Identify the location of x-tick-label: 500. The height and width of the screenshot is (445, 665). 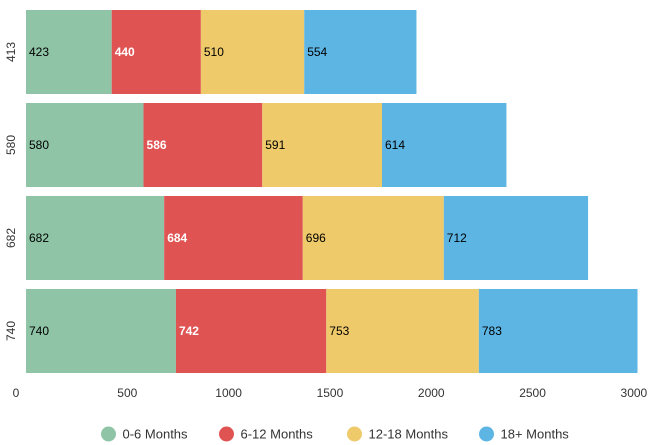
(127, 393).